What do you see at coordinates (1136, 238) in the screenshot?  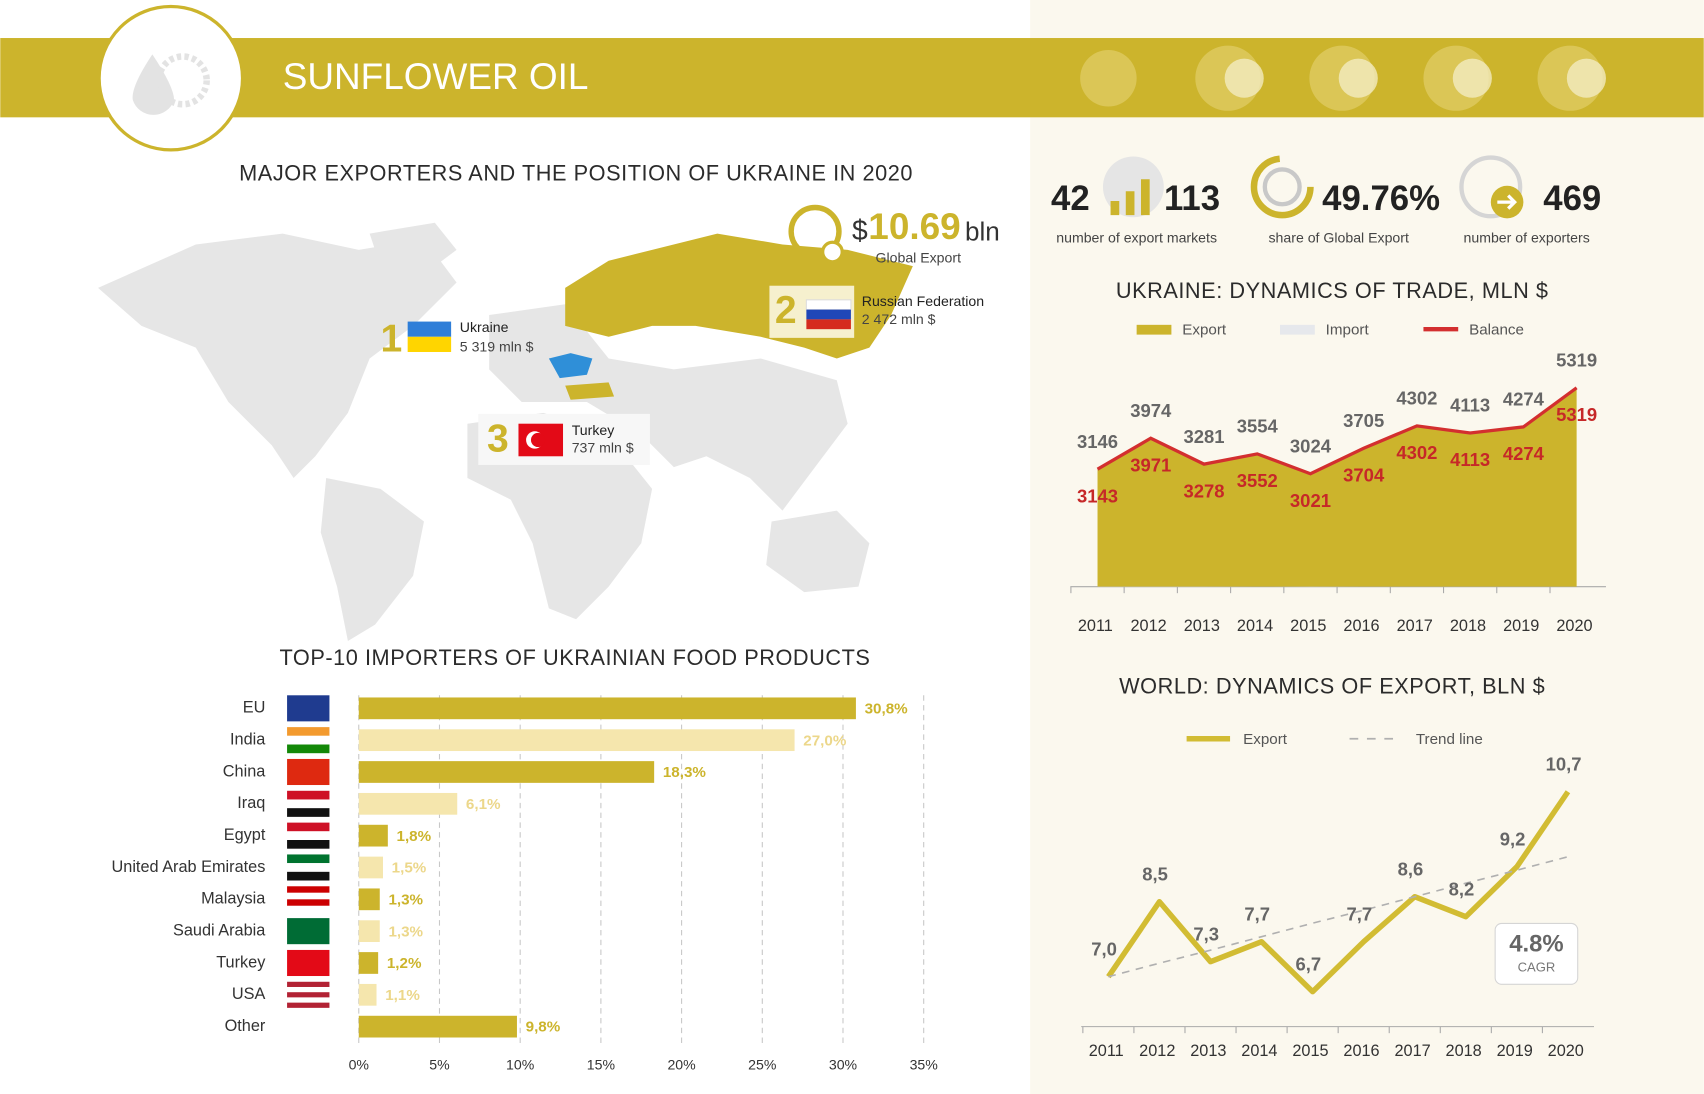 I see `stat-label: number of export markets` at bounding box center [1136, 238].